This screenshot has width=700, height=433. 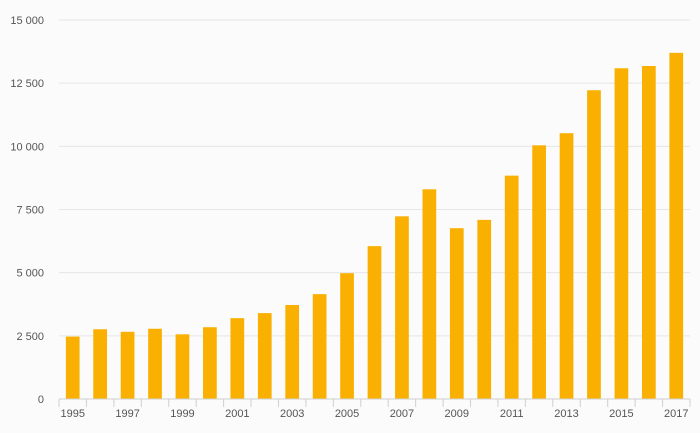 I want to click on x-tick-label: 2003, so click(x=292, y=414).